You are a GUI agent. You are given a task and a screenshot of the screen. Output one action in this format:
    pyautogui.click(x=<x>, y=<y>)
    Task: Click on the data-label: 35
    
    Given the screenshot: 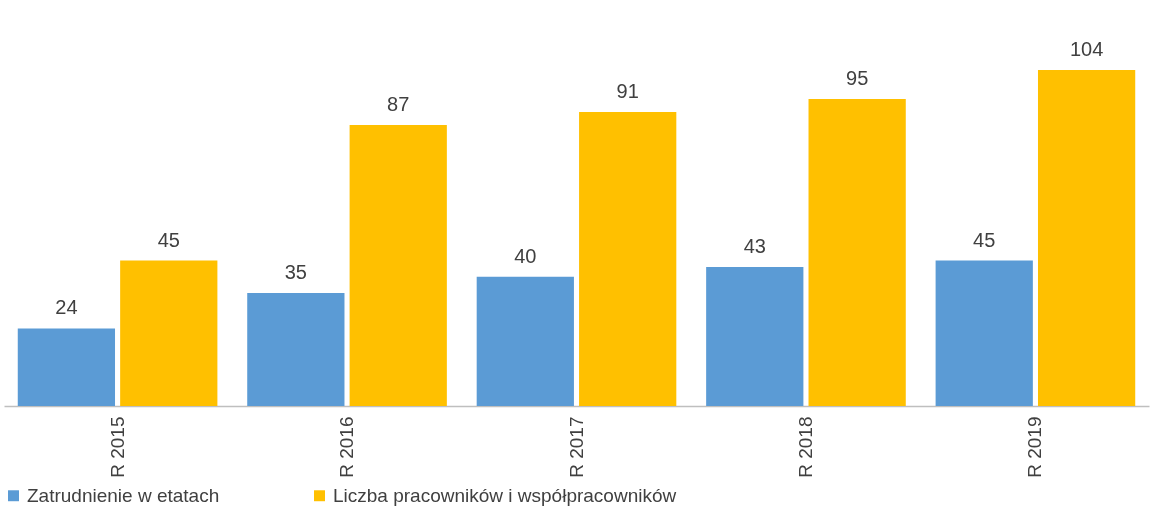 What is the action you would take?
    pyautogui.click(x=295, y=271)
    